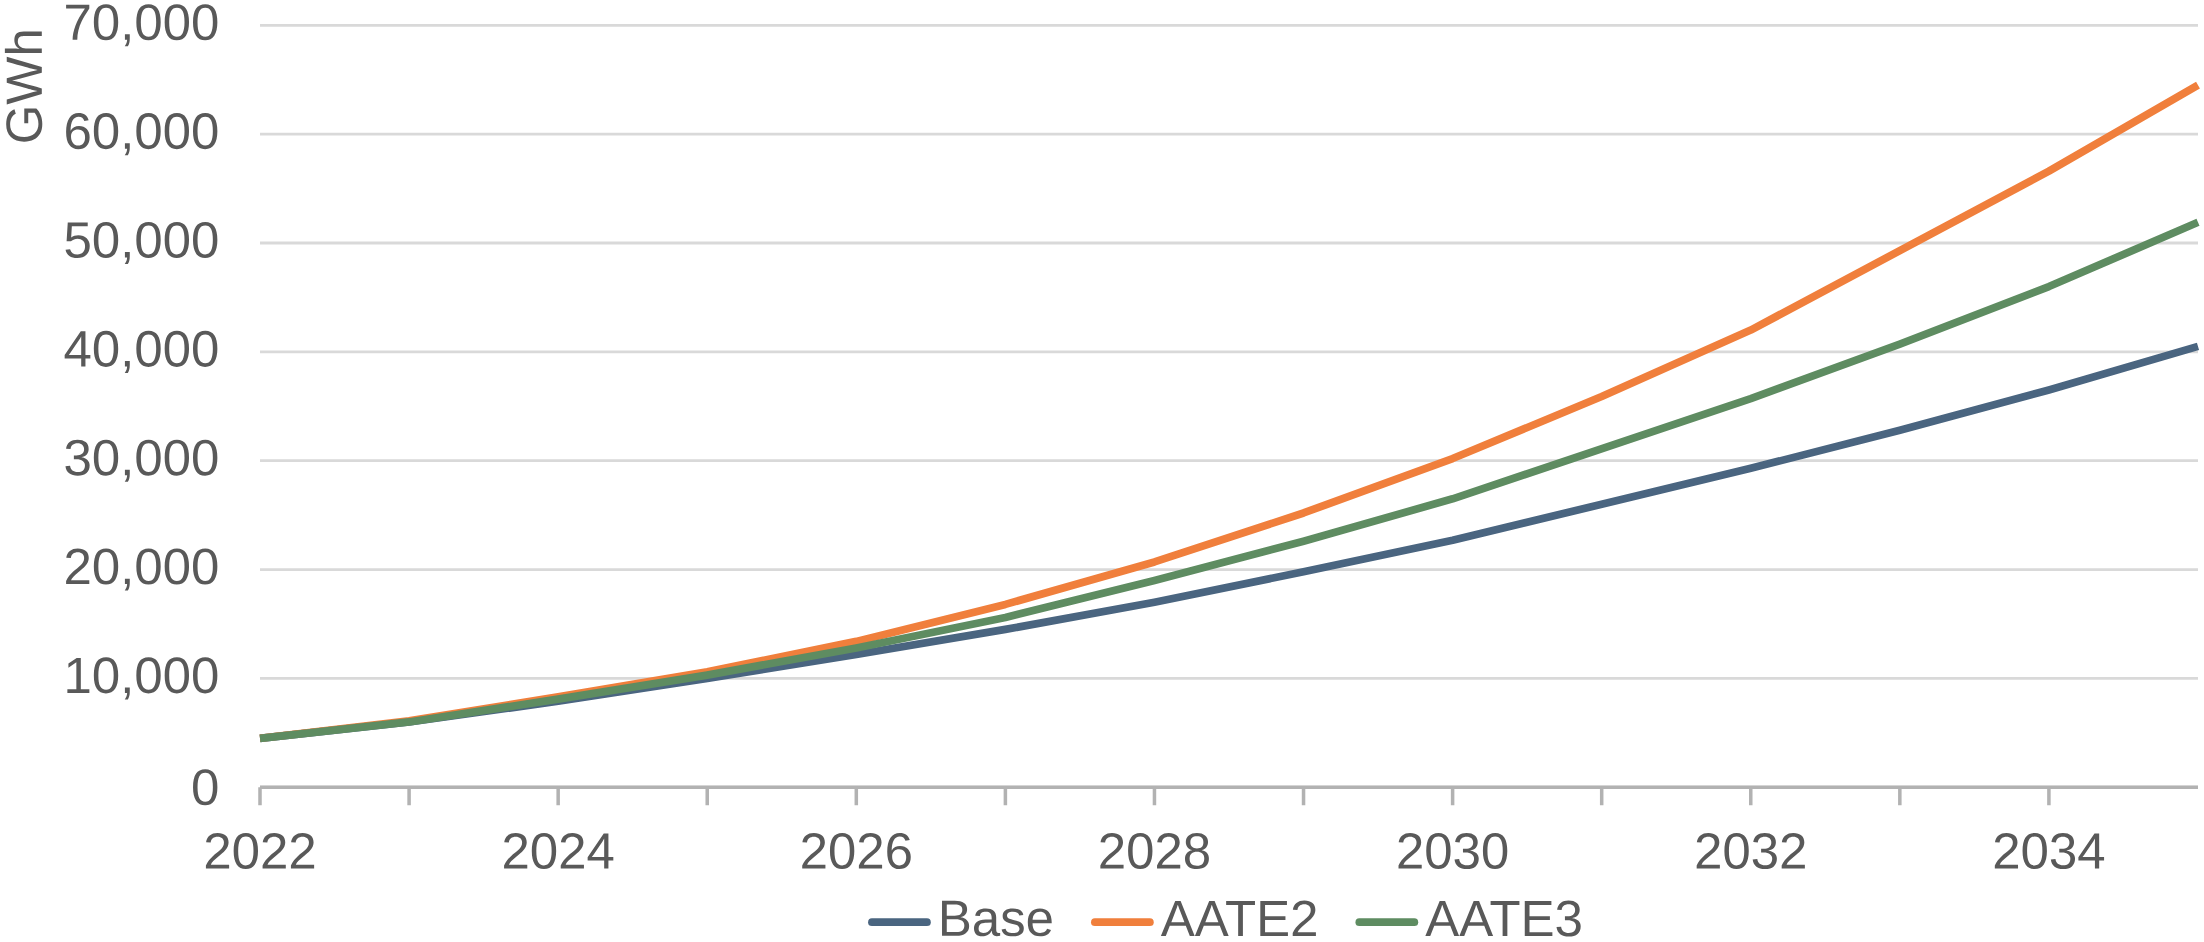 The width and height of the screenshot is (2204, 942). I want to click on legend-label: AATE2, so click(1238, 918).